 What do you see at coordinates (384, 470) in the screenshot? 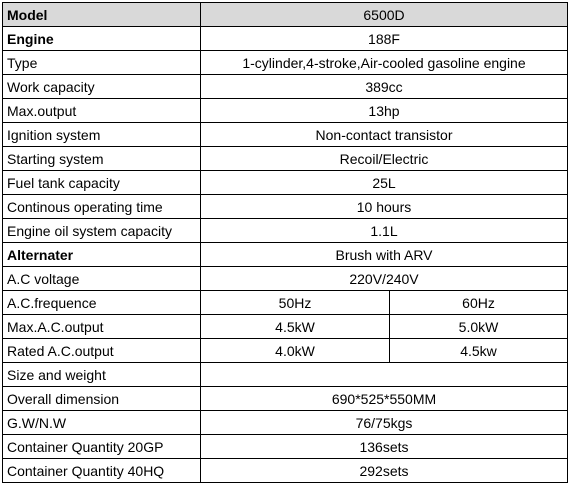
I see `row-value: 292sets` at bounding box center [384, 470].